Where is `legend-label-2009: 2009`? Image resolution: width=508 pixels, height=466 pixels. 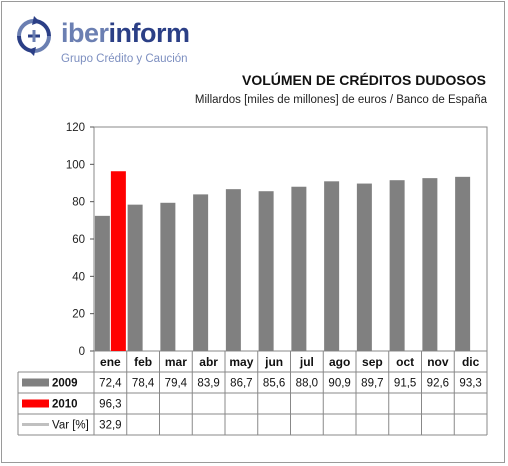 legend-label-2009: 2009 is located at coordinates (65, 384).